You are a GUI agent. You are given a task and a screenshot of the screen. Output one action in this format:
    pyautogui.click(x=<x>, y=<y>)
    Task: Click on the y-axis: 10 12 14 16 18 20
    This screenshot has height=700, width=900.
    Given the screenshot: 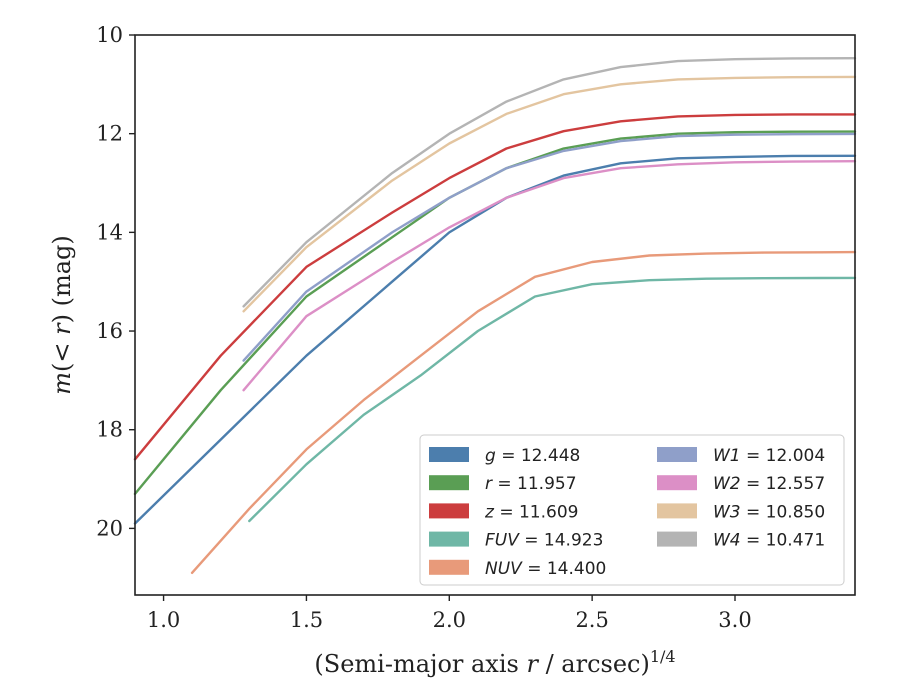 What is the action you would take?
    pyautogui.click(x=115, y=281)
    